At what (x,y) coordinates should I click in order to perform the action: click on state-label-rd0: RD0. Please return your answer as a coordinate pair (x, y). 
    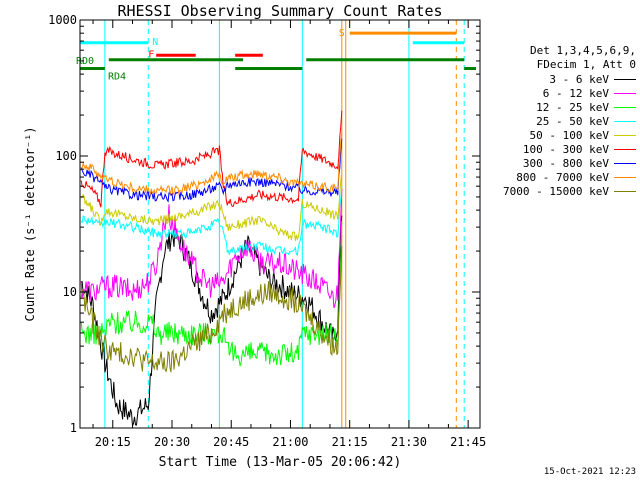
    Looking at the image, I should click on (85, 61).